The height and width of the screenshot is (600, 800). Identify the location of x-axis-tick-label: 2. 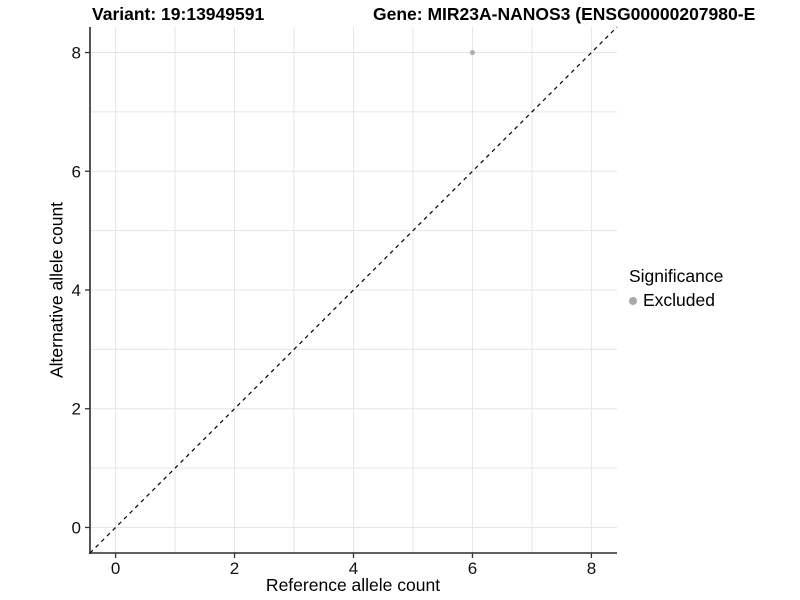
(234, 568).